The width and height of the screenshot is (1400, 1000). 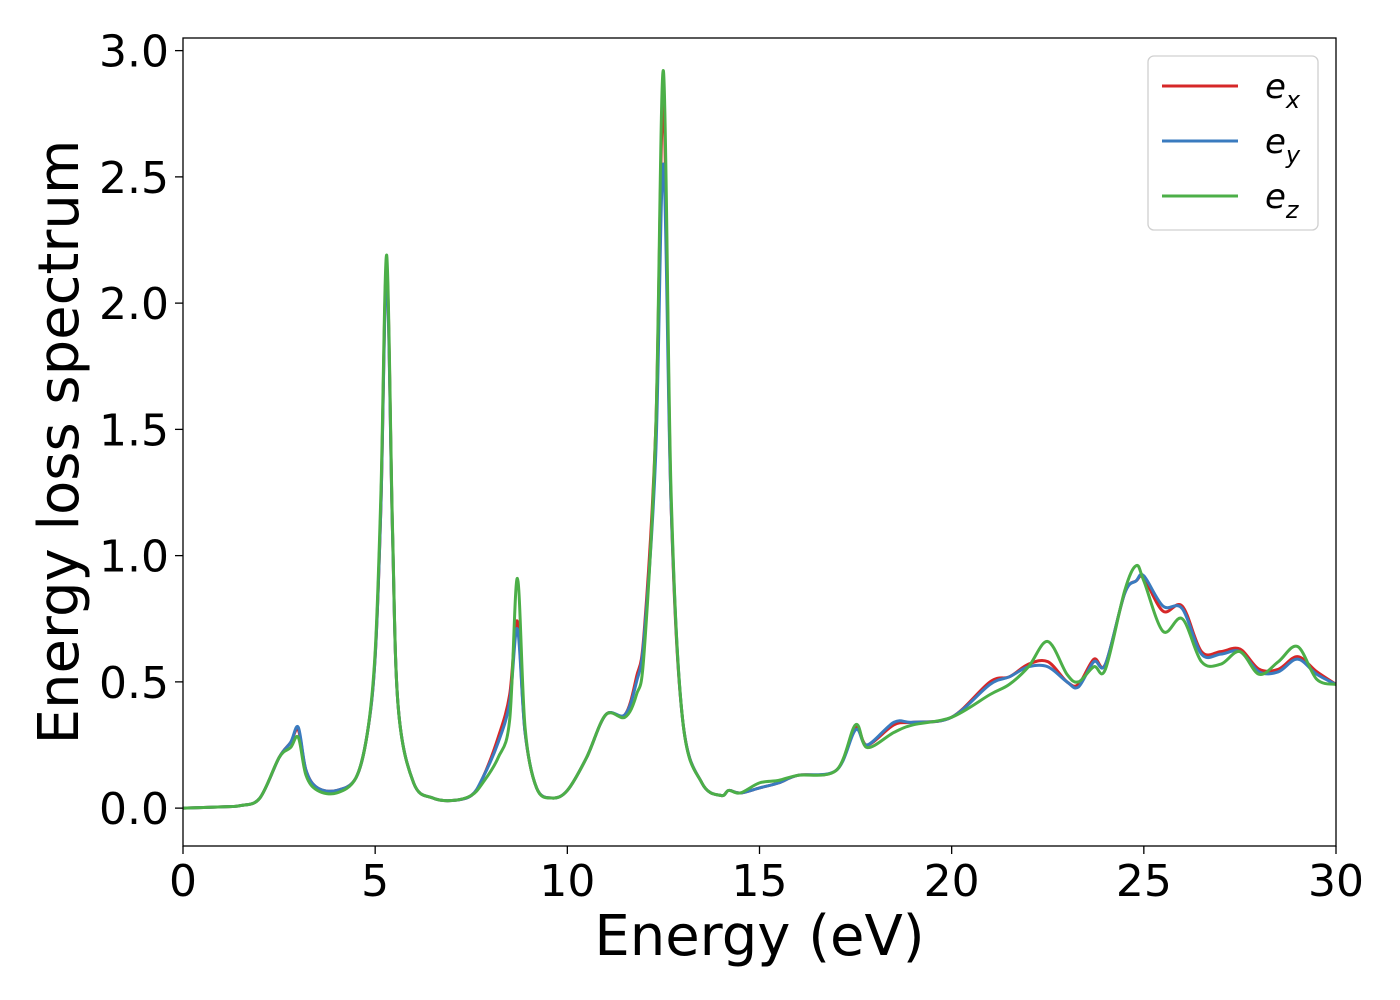 What do you see at coordinates (1283, 90) in the screenshot?
I see `legend-label-x: ex` at bounding box center [1283, 90].